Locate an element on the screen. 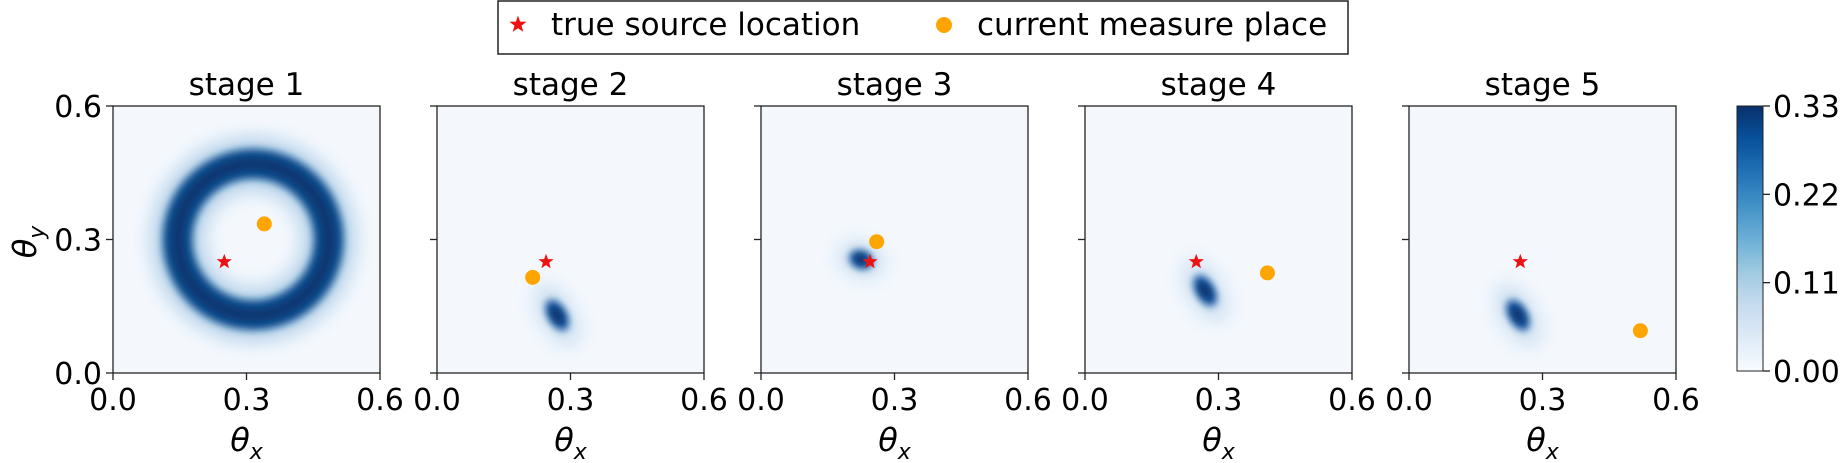  density-ring-core is located at coordinates (253, 239).